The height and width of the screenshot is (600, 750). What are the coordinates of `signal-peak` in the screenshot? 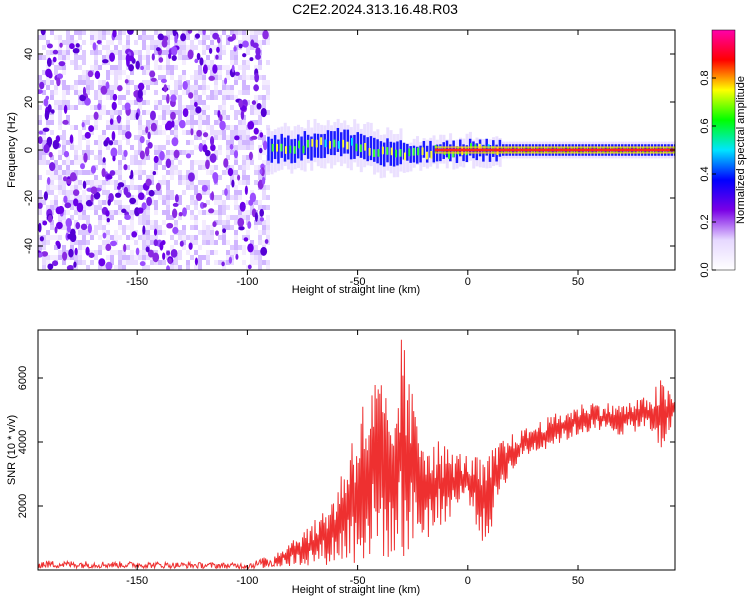 It's located at (426, 155).